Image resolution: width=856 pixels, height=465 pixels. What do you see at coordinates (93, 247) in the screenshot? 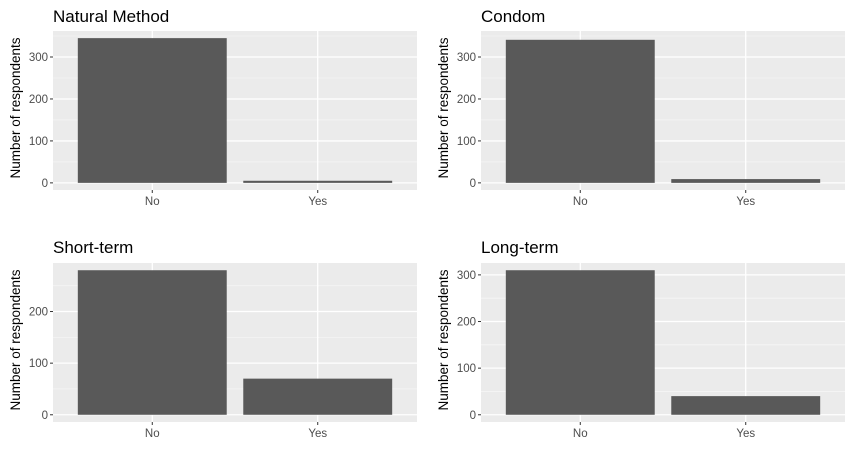
I see `chart-title: Short-term` at bounding box center [93, 247].